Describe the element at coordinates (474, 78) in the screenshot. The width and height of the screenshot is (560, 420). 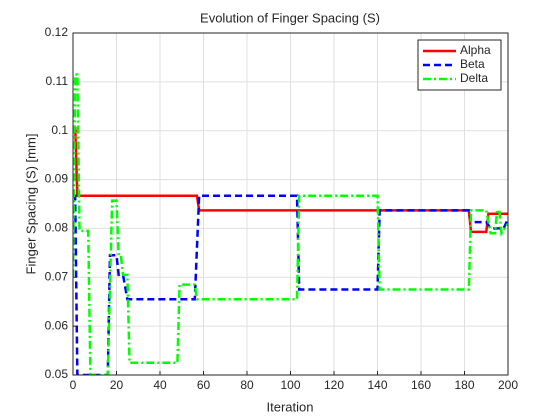
I see `legend-label: Delta` at that location.